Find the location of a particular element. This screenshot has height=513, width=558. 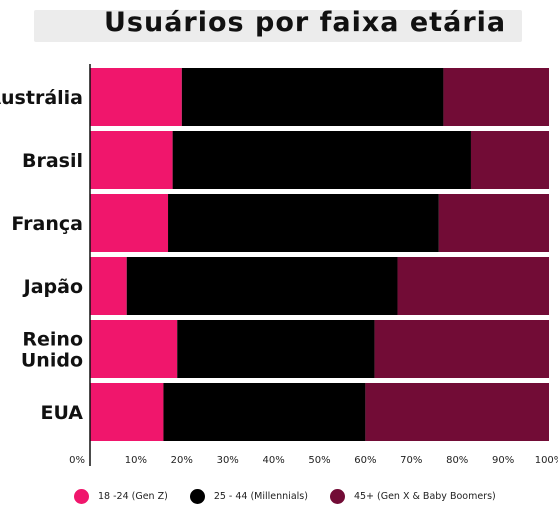

legend-item: 18 -24 (Gen Z) is located at coordinates (121, 496).